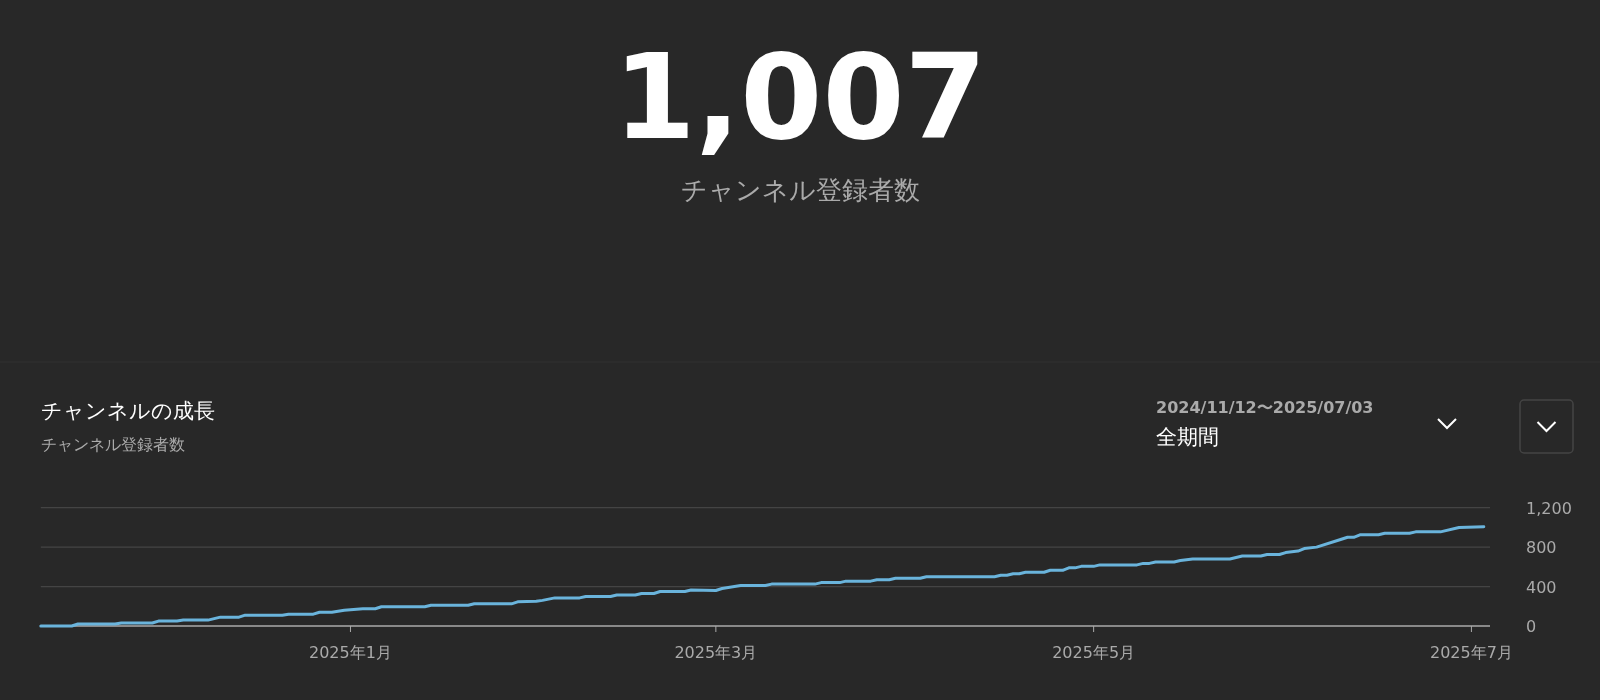  I want to click on text: 全期間, so click(1187, 437).